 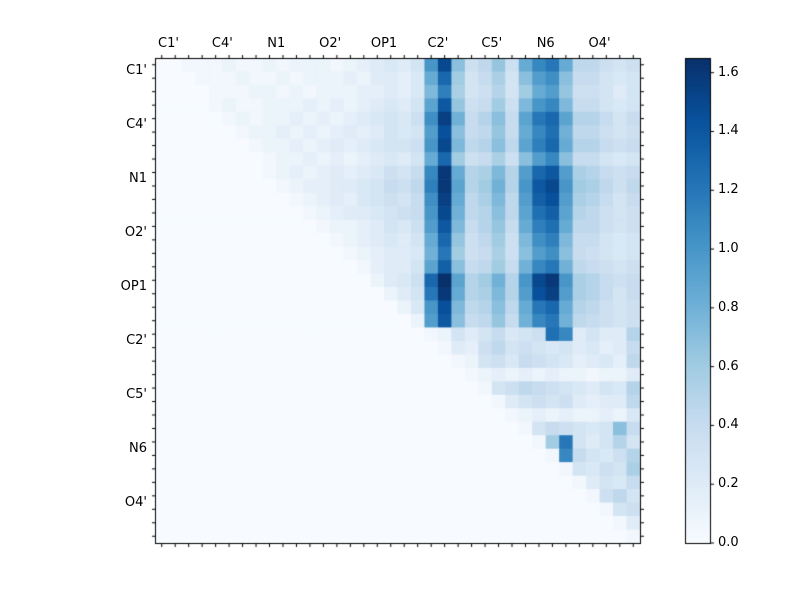 What do you see at coordinates (133, 287) in the screenshot?
I see `y-tick-label: OP1` at bounding box center [133, 287].